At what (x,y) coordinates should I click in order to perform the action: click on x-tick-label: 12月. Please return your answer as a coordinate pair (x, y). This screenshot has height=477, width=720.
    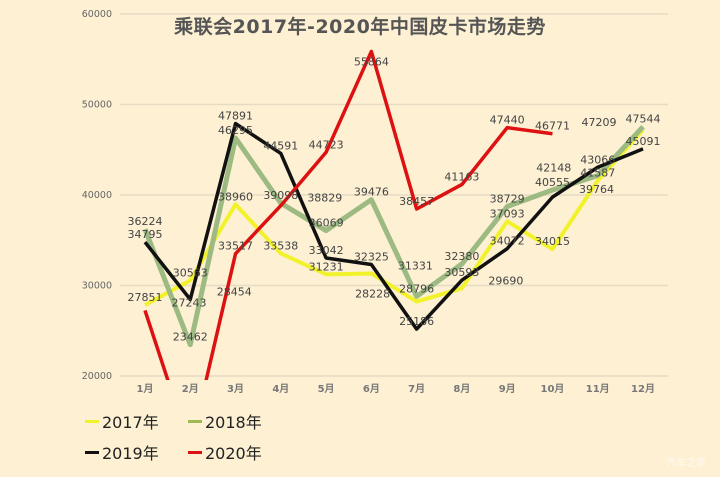
    Looking at the image, I should click on (643, 389).